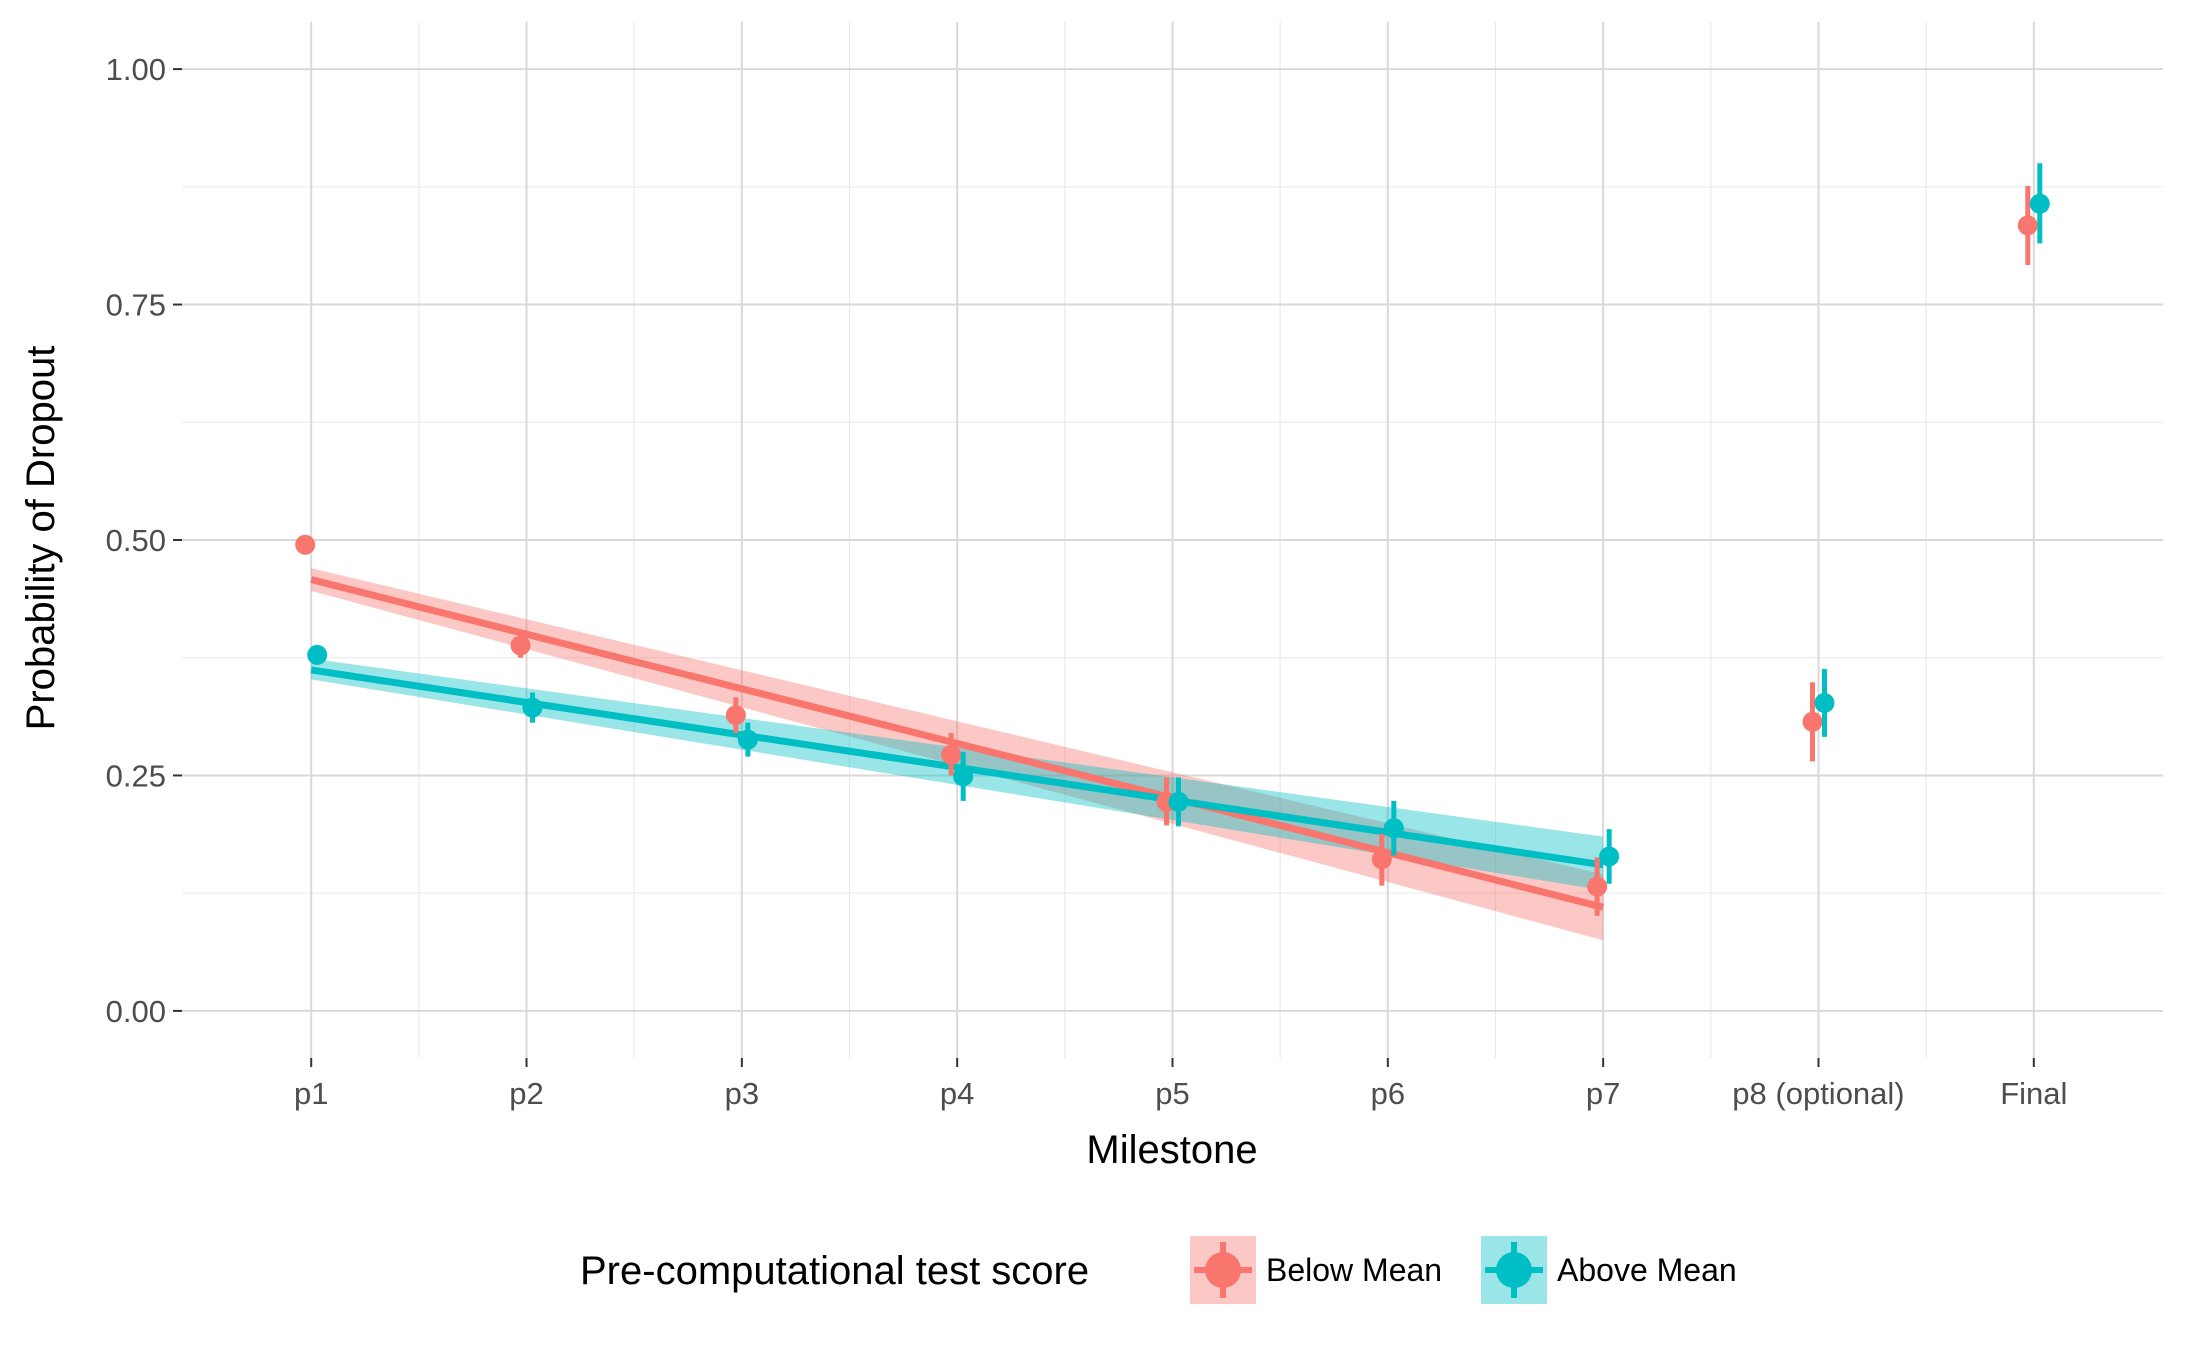  I want to click on x-tick-label: p6, so click(1388, 1093).